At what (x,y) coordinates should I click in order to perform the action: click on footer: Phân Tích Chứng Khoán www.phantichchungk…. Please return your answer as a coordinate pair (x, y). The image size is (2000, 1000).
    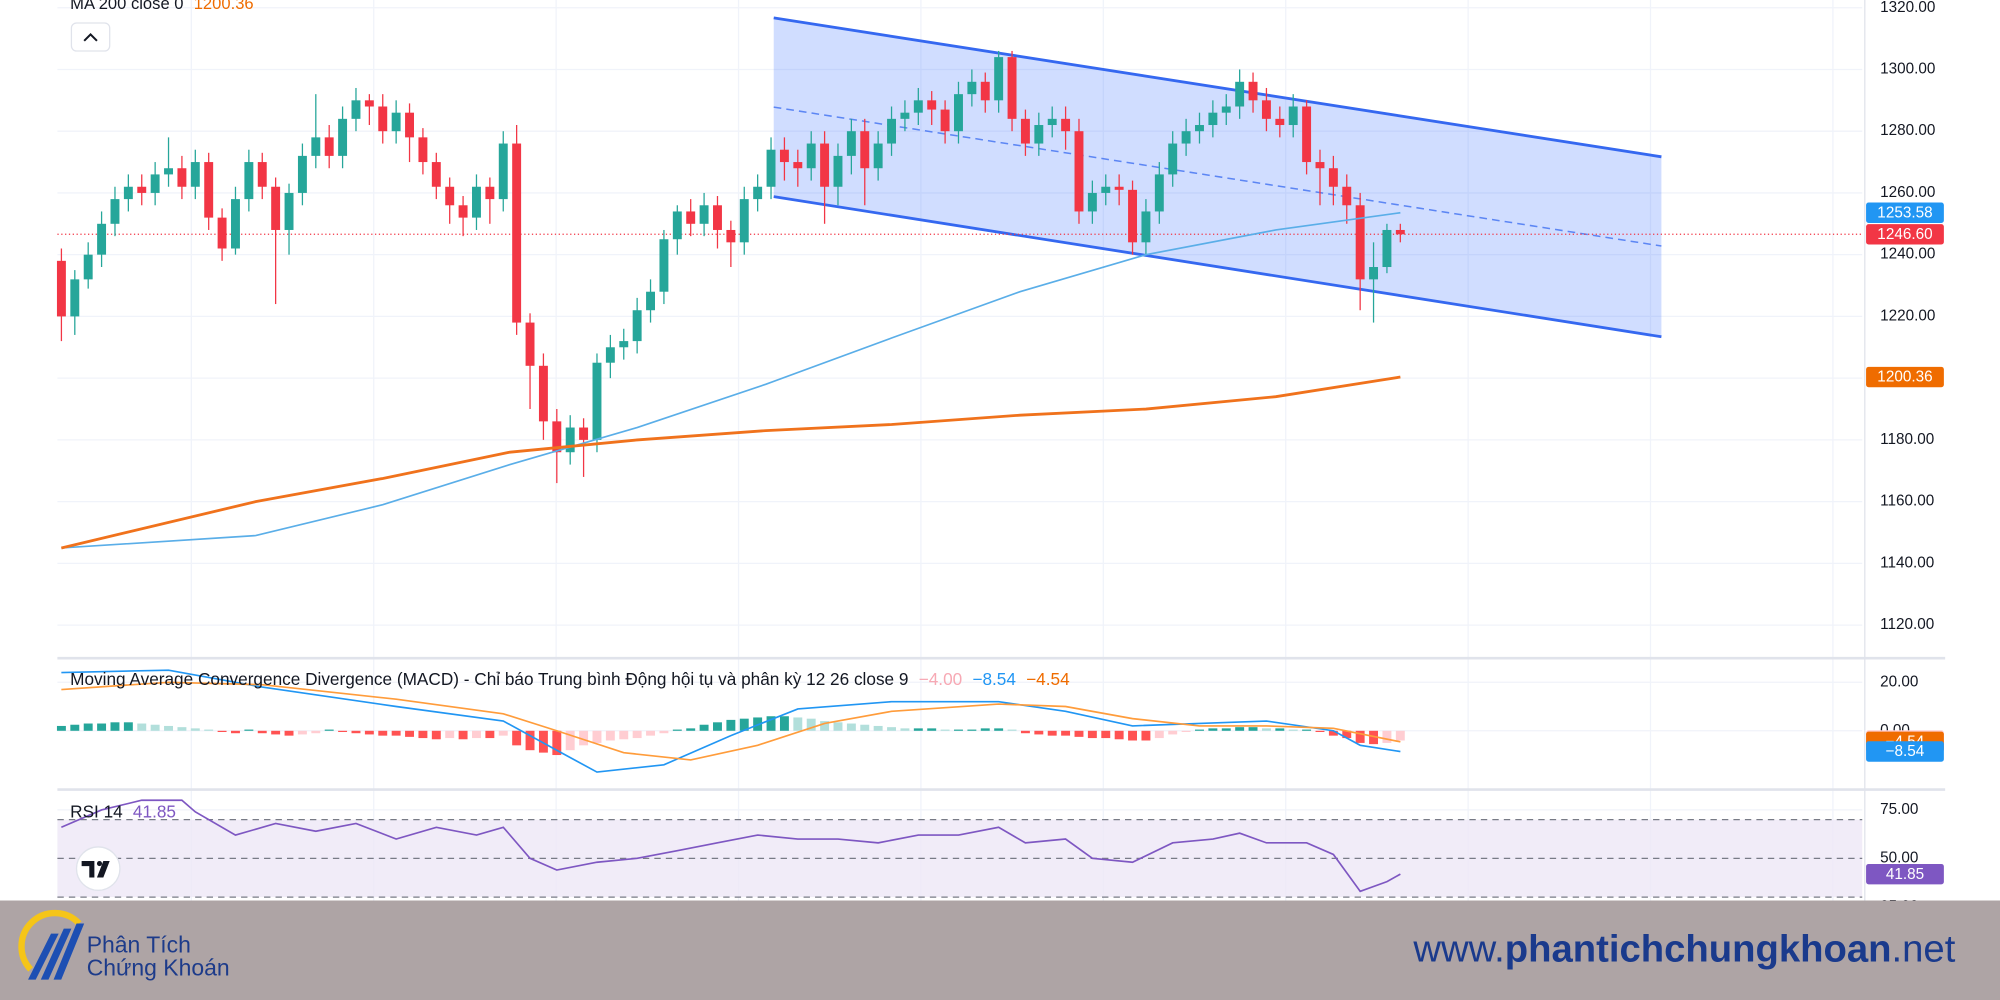
    Looking at the image, I should click on (1000, 950).